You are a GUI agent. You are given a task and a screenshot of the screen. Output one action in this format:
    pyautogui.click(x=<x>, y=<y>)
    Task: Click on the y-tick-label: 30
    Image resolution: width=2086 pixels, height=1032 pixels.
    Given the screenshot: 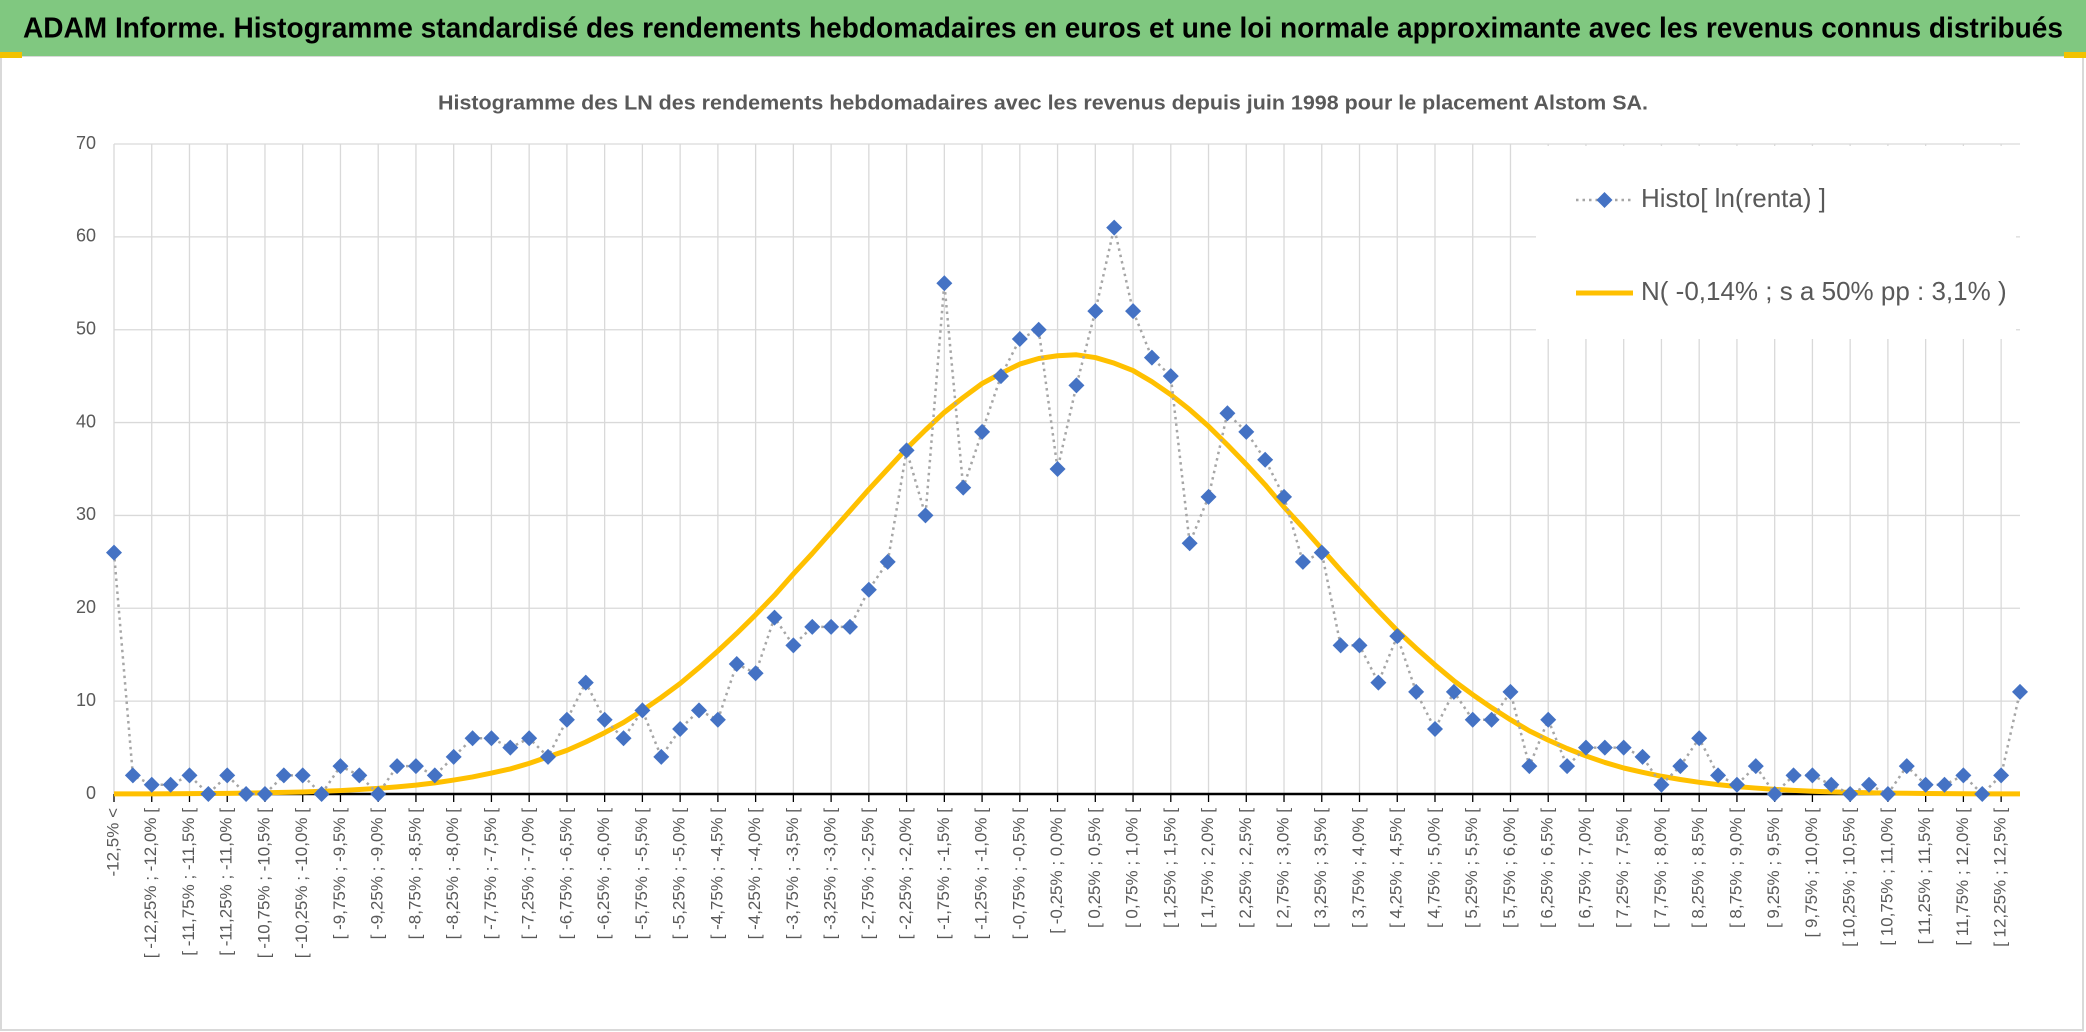 What is the action you would take?
    pyautogui.click(x=86, y=514)
    